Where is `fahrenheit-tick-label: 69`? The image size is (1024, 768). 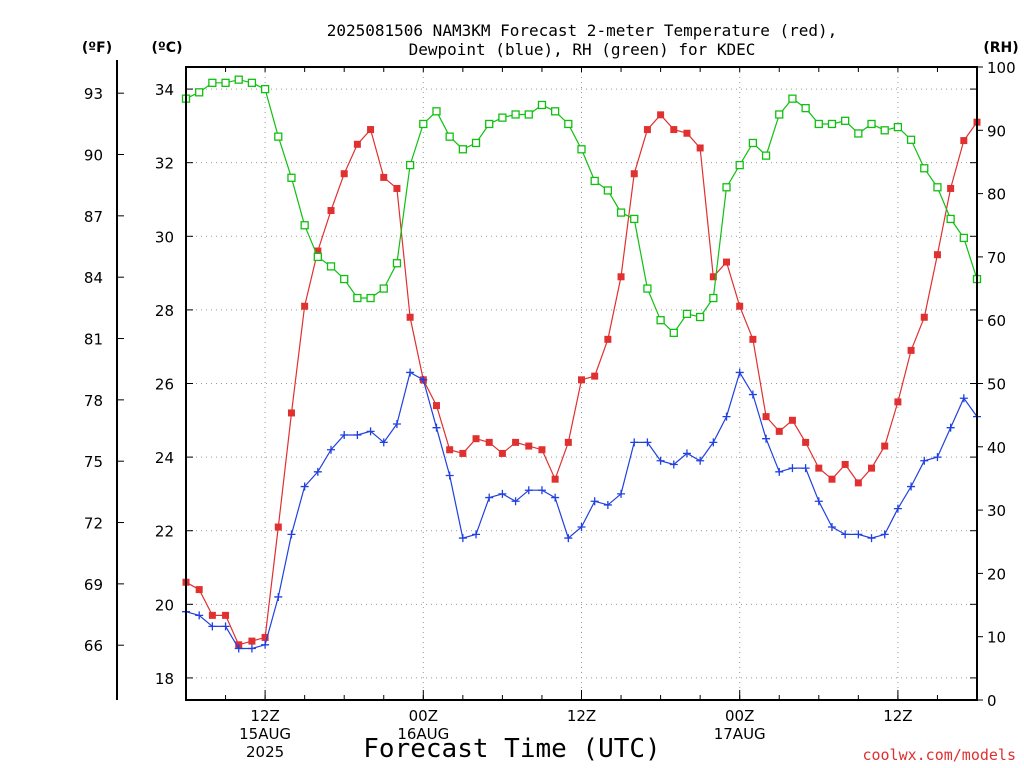 fahrenheit-tick-label: 69 is located at coordinates (93, 585).